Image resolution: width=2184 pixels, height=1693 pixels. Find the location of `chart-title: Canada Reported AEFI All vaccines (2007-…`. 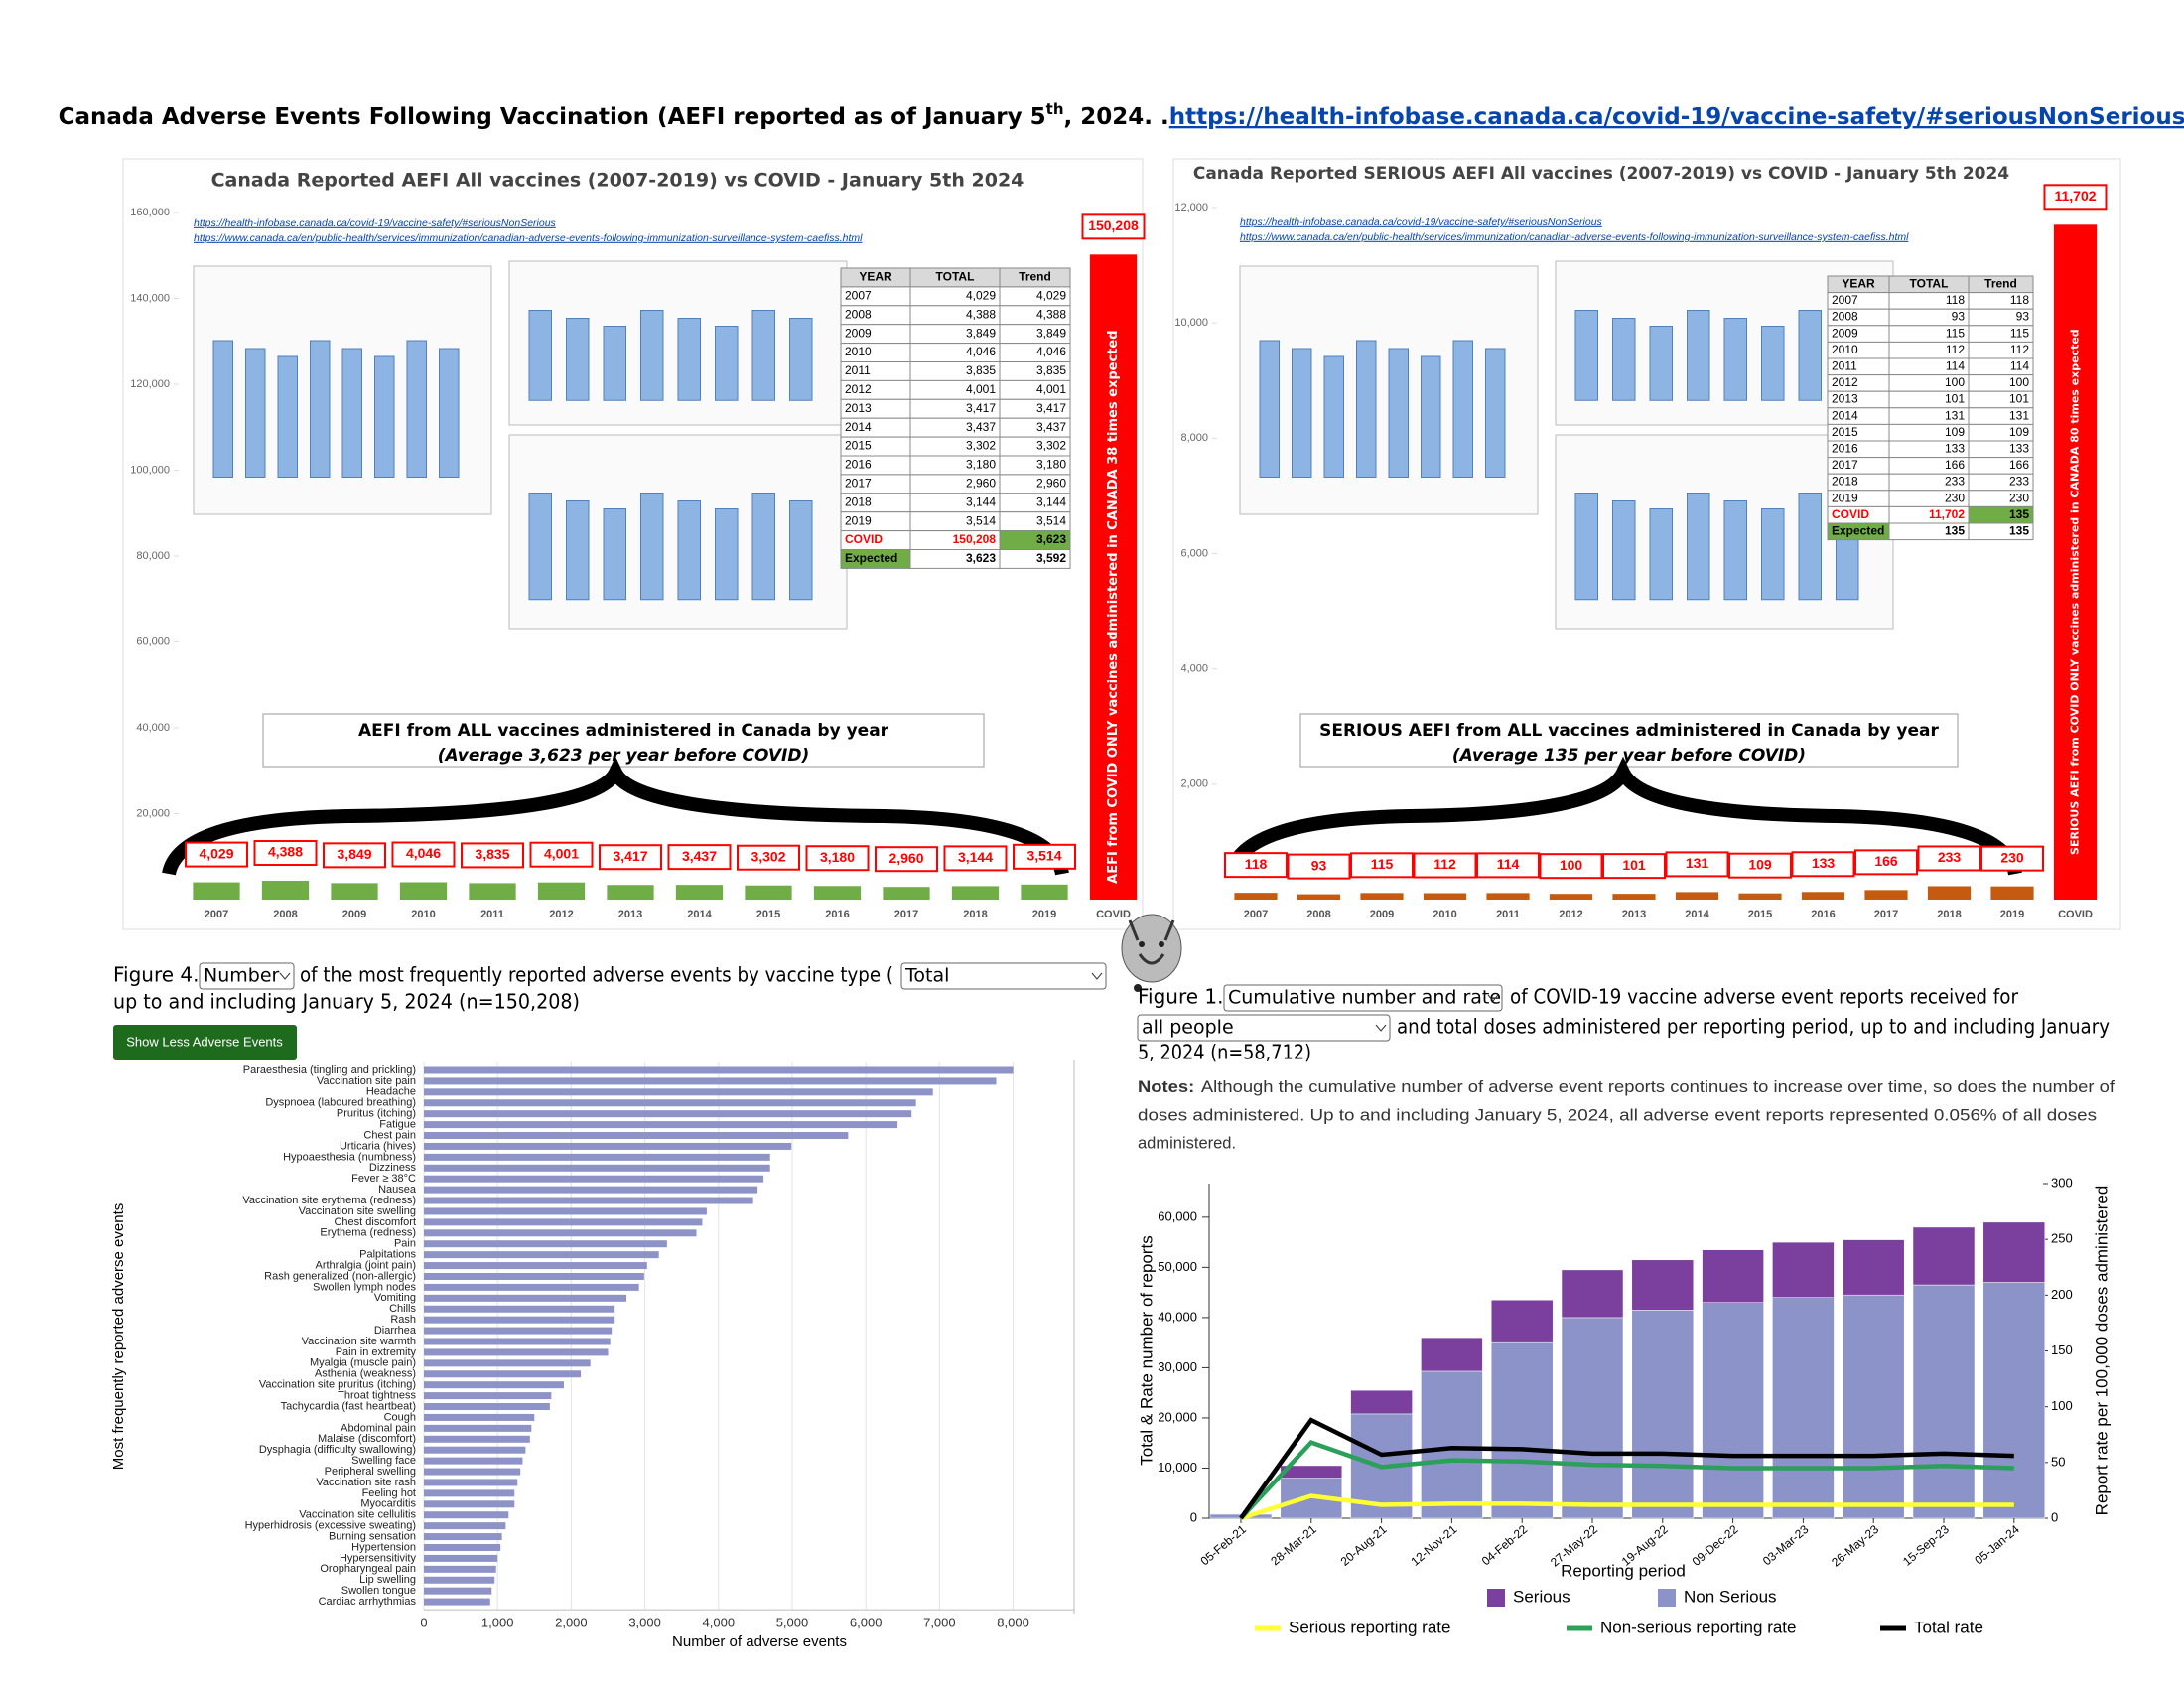

chart-title: Canada Reported AEFI All vaccines (2007-… is located at coordinates (617, 181).